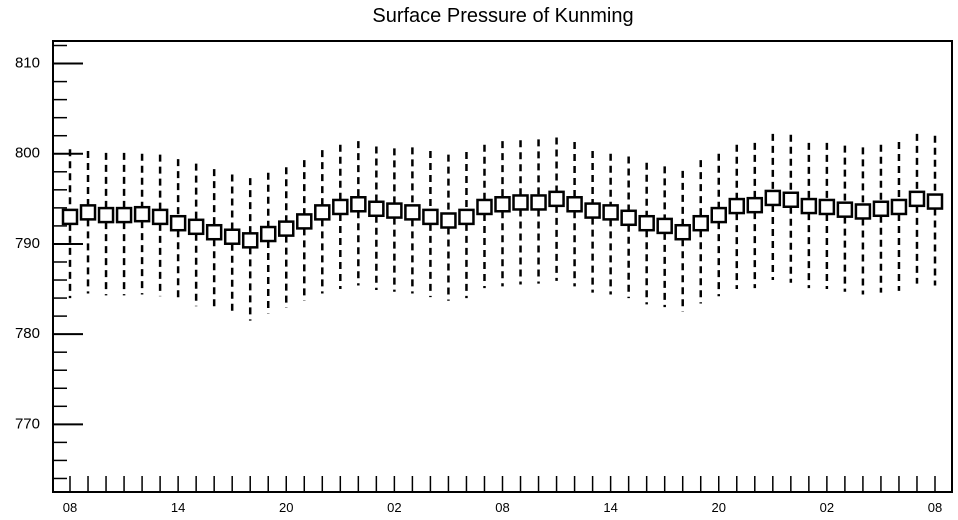 Image resolution: width=958 pixels, height=520 pixels. What do you see at coordinates (27, 153) in the screenshot?
I see `y-tick-label: 800` at bounding box center [27, 153].